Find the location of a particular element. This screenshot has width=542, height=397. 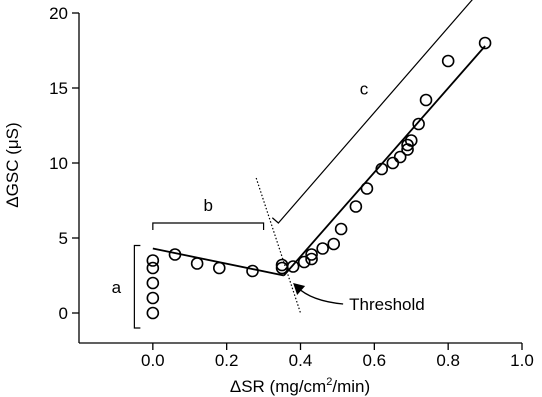

y-tick-label: 20 is located at coordinates (58, 13).